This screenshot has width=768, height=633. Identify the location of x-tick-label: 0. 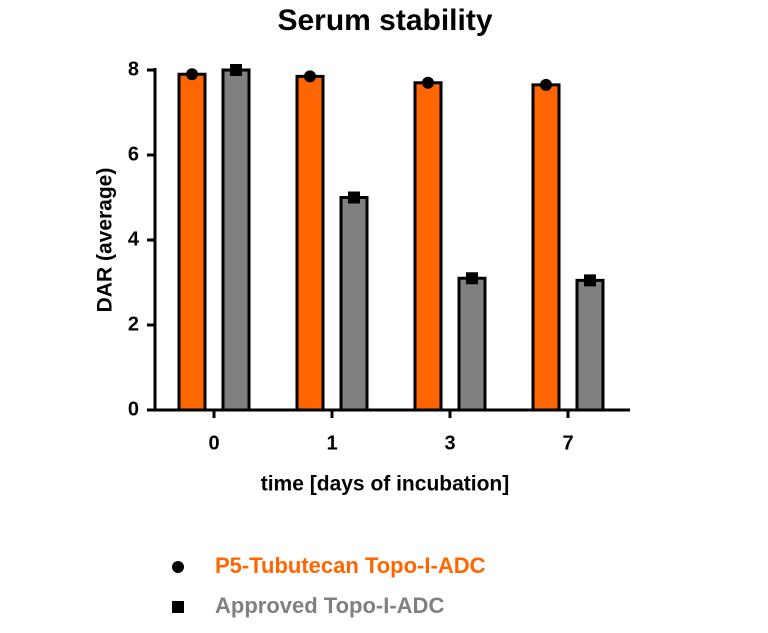
(213, 443).